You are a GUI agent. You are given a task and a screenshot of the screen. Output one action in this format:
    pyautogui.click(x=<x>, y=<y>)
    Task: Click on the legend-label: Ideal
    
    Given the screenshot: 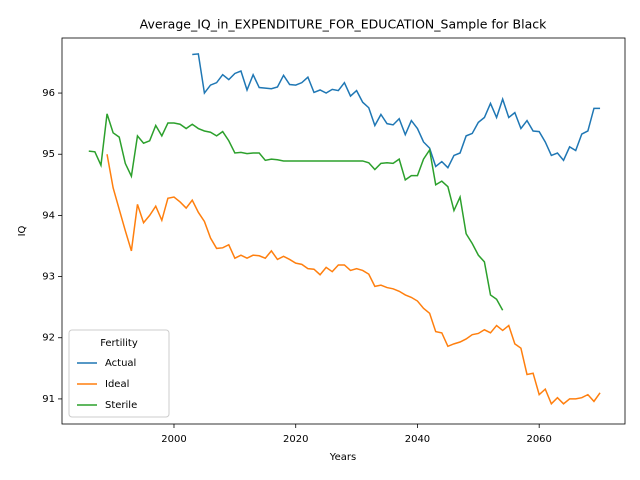 What is the action you would take?
    pyautogui.click(x=117, y=384)
    